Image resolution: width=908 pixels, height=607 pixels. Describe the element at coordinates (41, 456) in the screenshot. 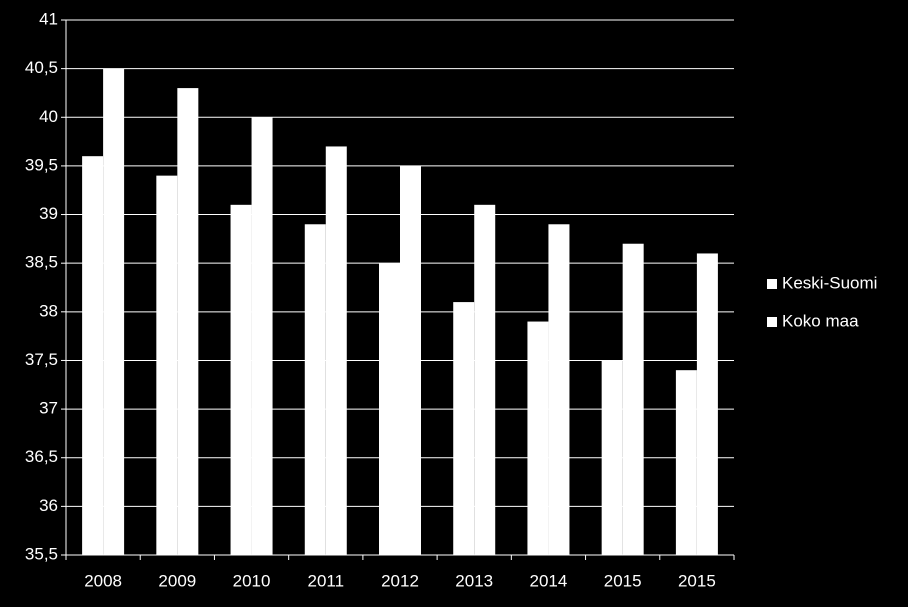

I see `y-tick-label: 36,5` at that location.